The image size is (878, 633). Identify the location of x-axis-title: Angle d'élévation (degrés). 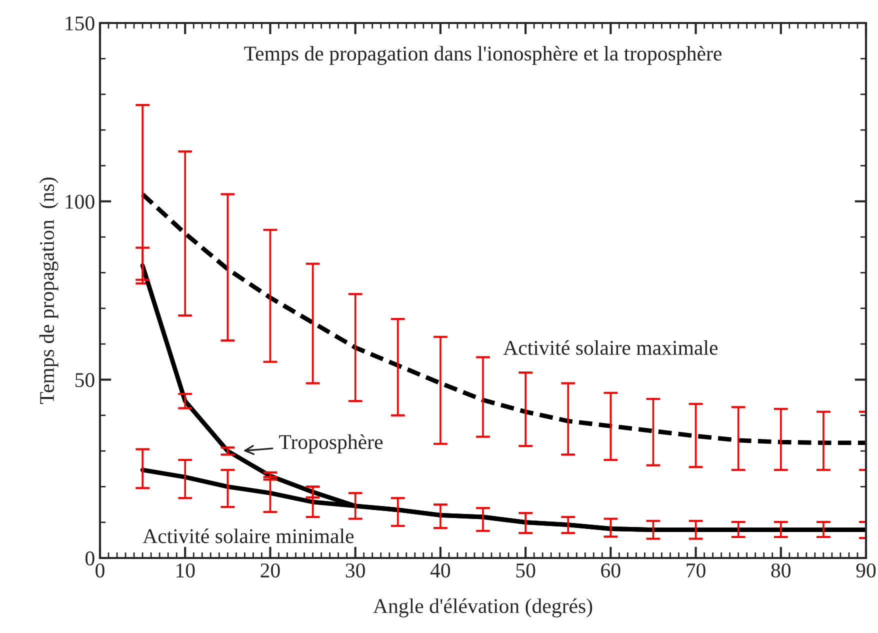
(482, 608).